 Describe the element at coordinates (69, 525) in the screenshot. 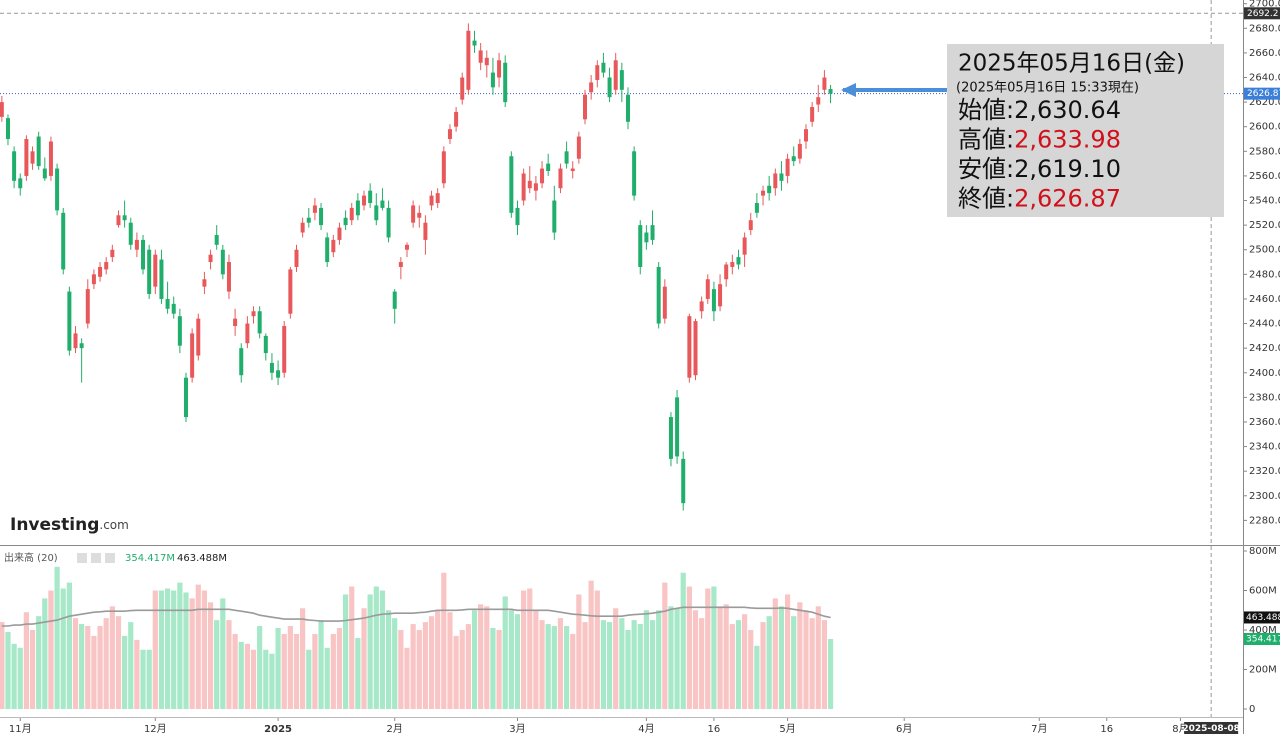

I see `logo: Investing.com` at that location.